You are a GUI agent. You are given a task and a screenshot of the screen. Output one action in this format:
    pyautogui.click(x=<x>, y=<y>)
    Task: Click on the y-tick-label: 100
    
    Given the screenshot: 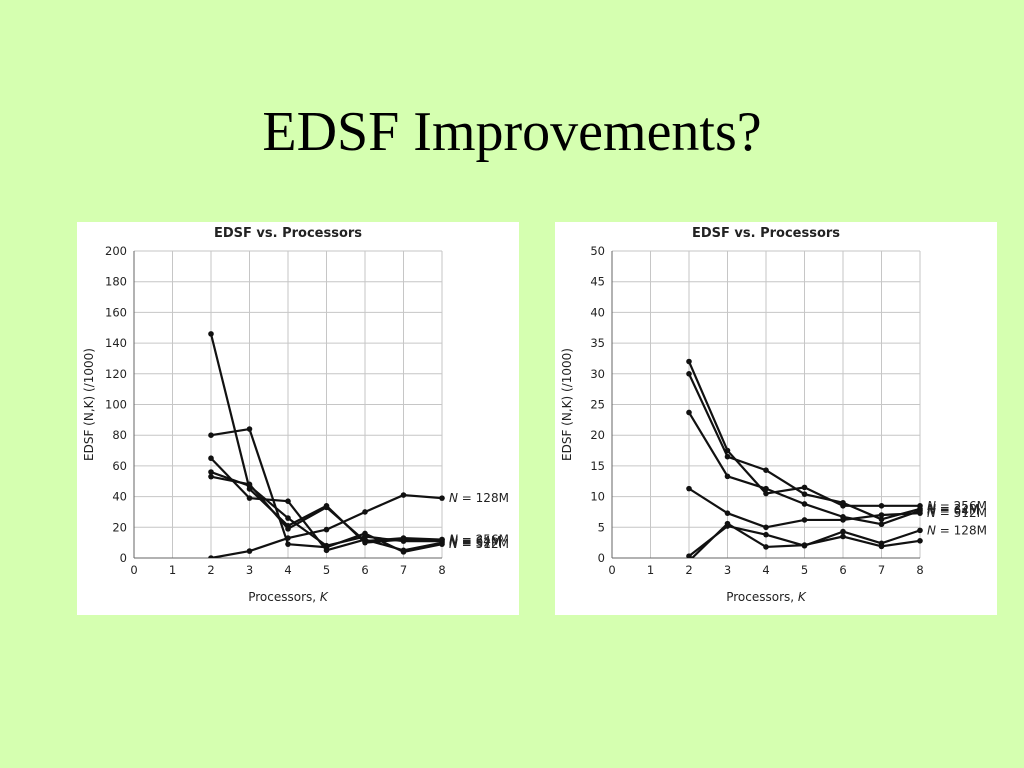 What is the action you would take?
    pyautogui.click(x=116, y=405)
    